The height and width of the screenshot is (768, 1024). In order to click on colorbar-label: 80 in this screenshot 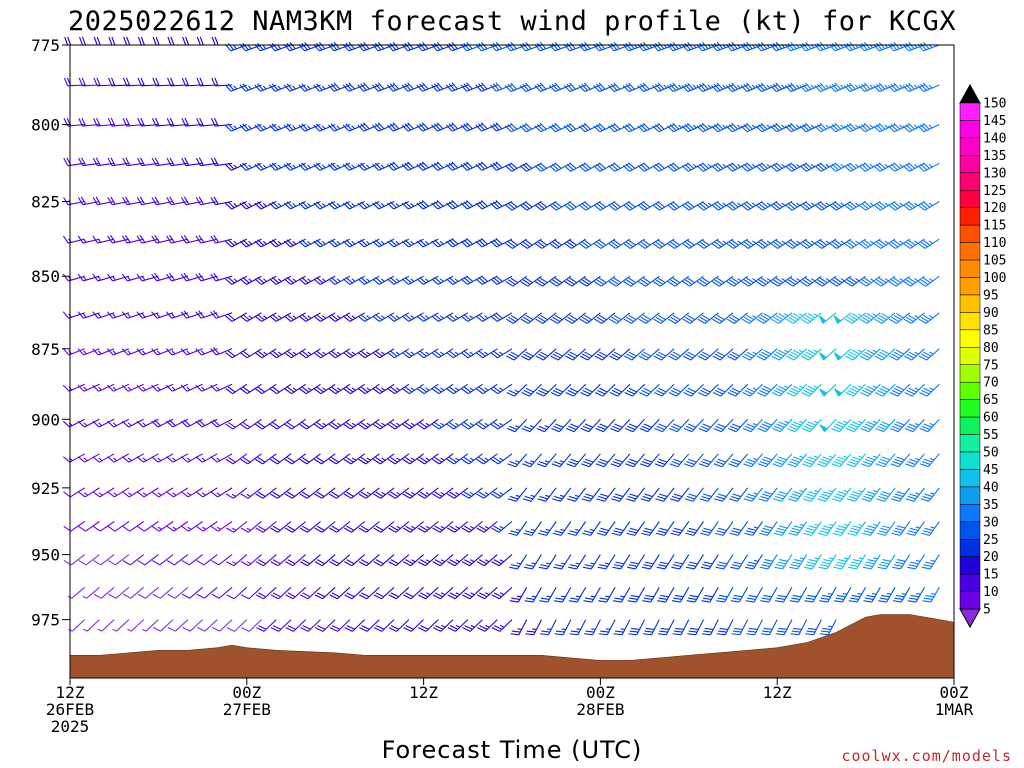, I will do `click(991, 348)`.